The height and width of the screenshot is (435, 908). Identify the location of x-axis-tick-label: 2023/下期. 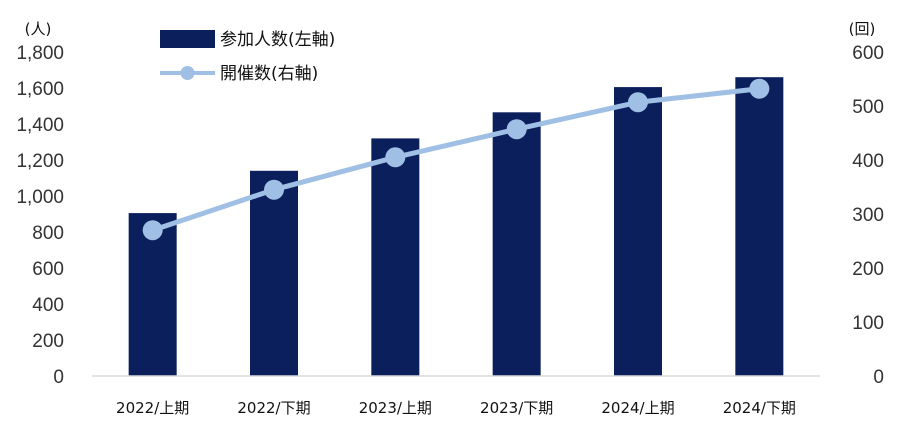
(516, 408).